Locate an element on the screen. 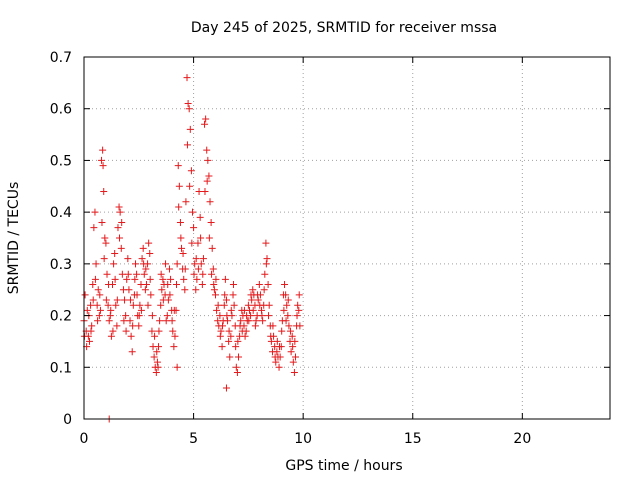 This screenshot has width=640, height=480. x-tick-label: 5 is located at coordinates (193, 439).